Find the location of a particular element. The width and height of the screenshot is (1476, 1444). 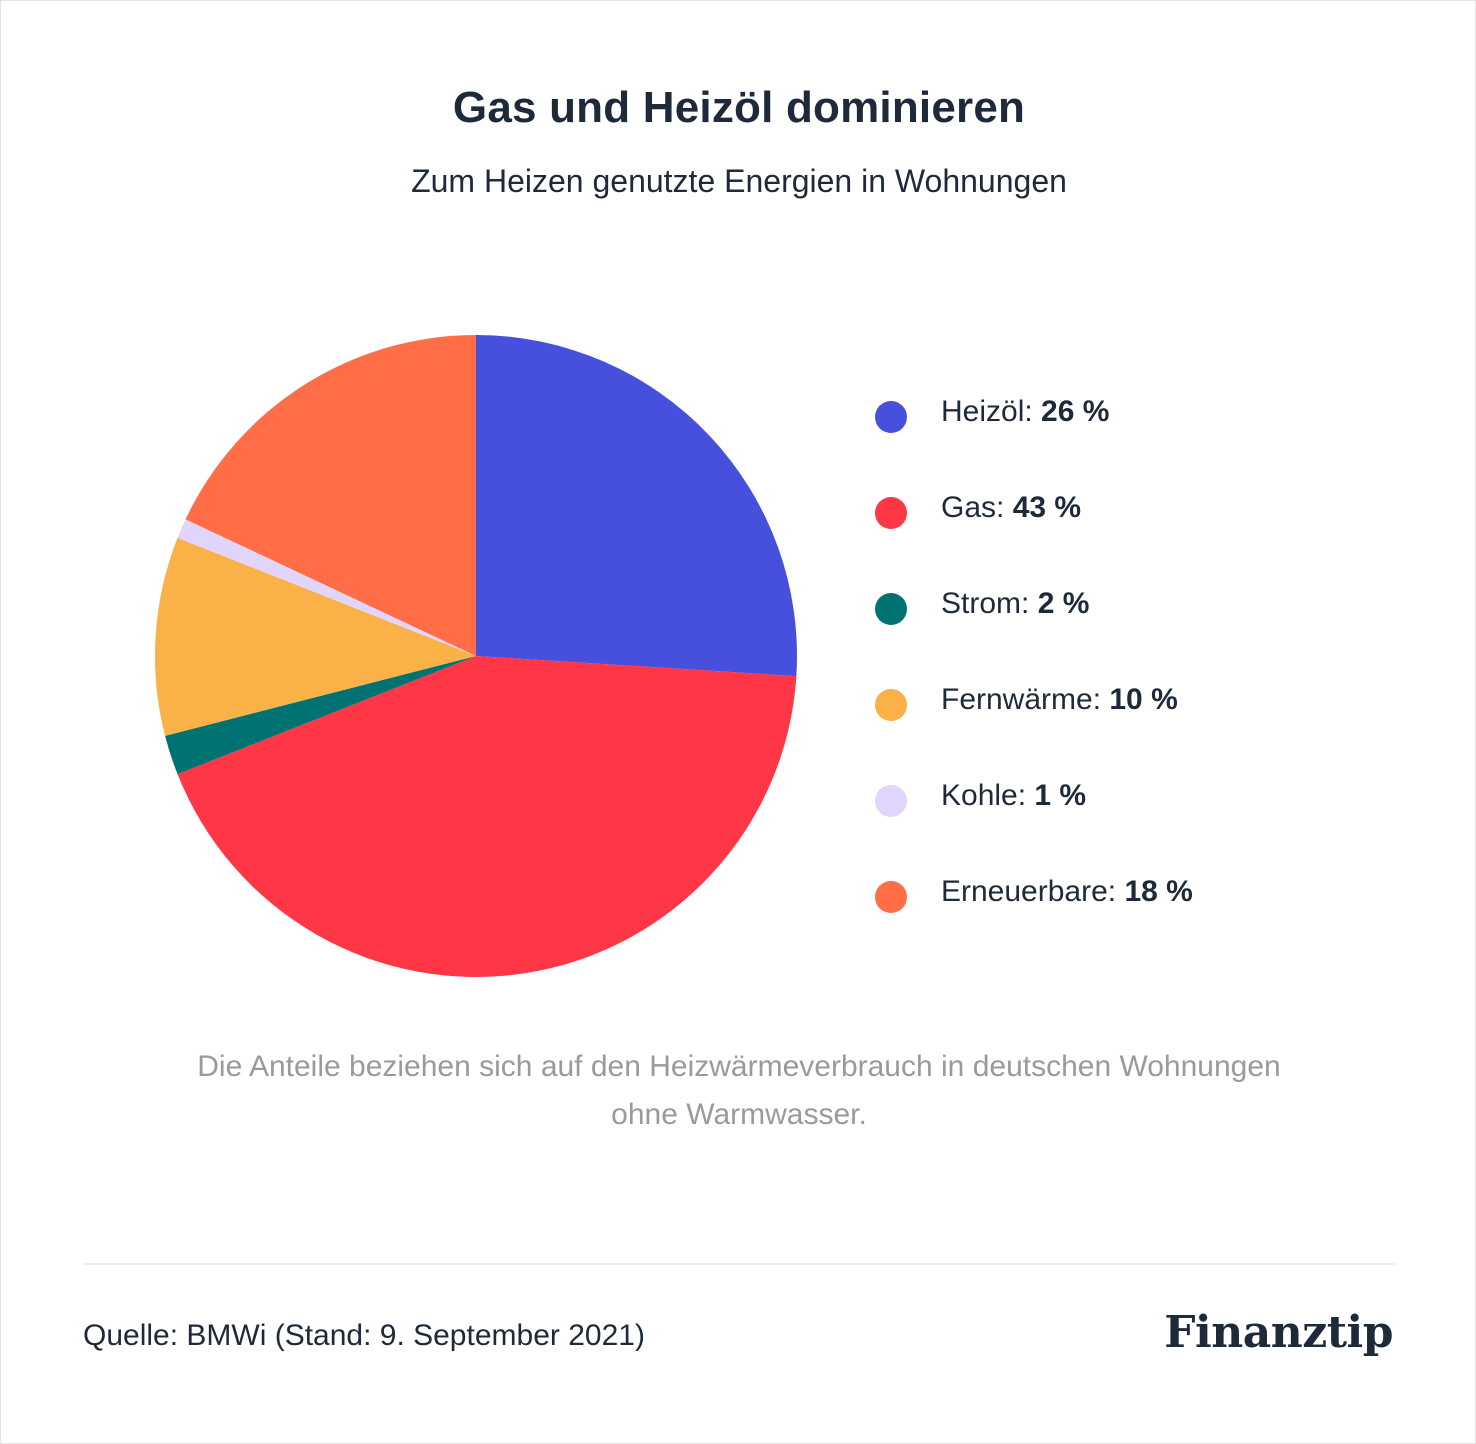

legend-text: Gas: 43 % is located at coordinates (1011, 508).